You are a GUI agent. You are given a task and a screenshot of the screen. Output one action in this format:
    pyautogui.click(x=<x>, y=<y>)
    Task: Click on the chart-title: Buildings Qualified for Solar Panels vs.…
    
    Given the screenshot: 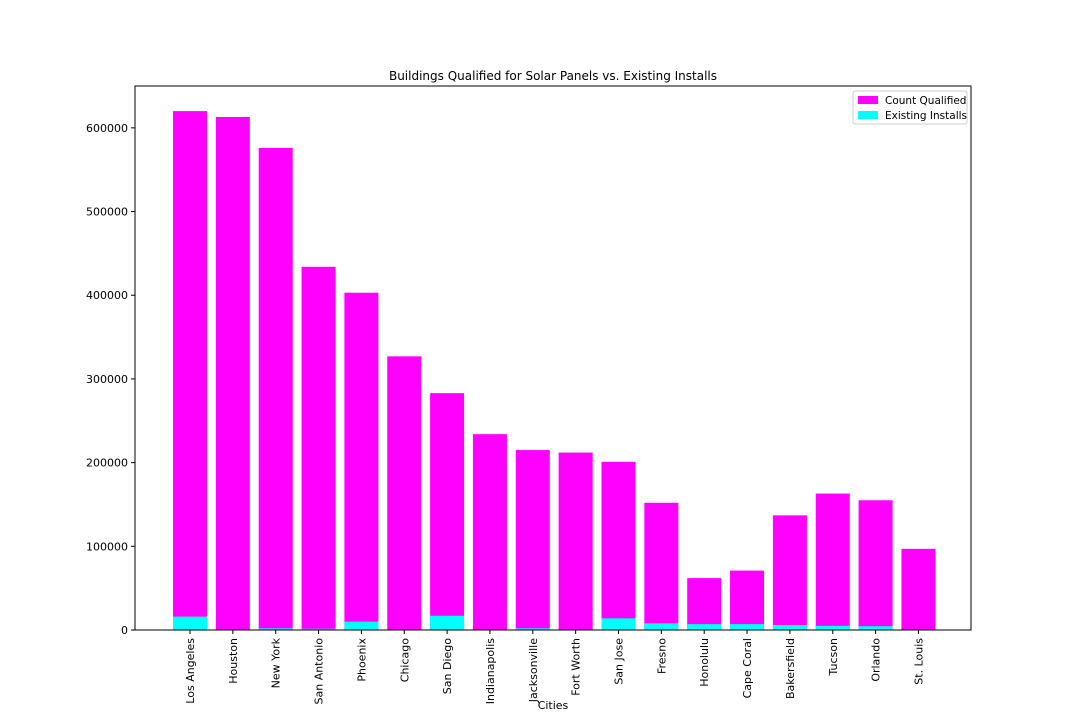 What is the action you would take?
    pyautogui.click(x=553, y=76)
    